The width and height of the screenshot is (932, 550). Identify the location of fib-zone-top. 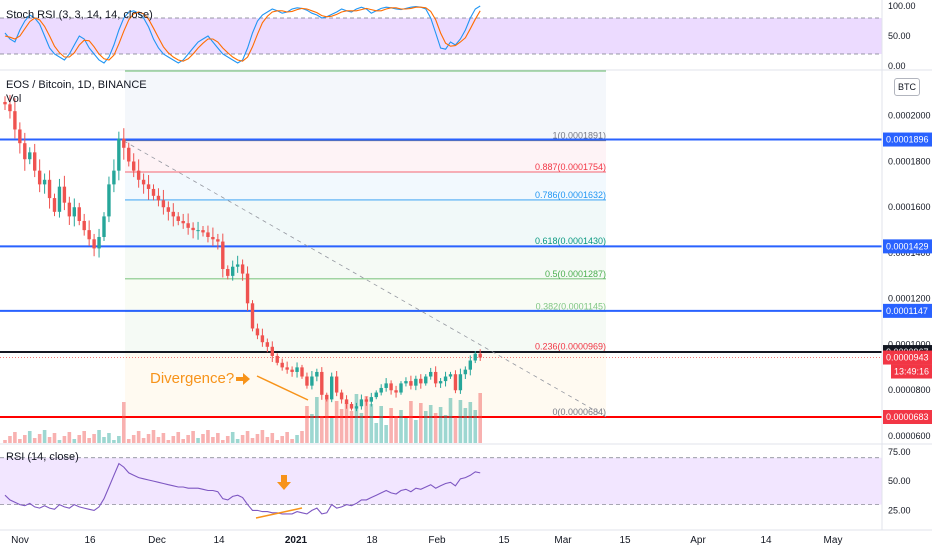
(365, 105).